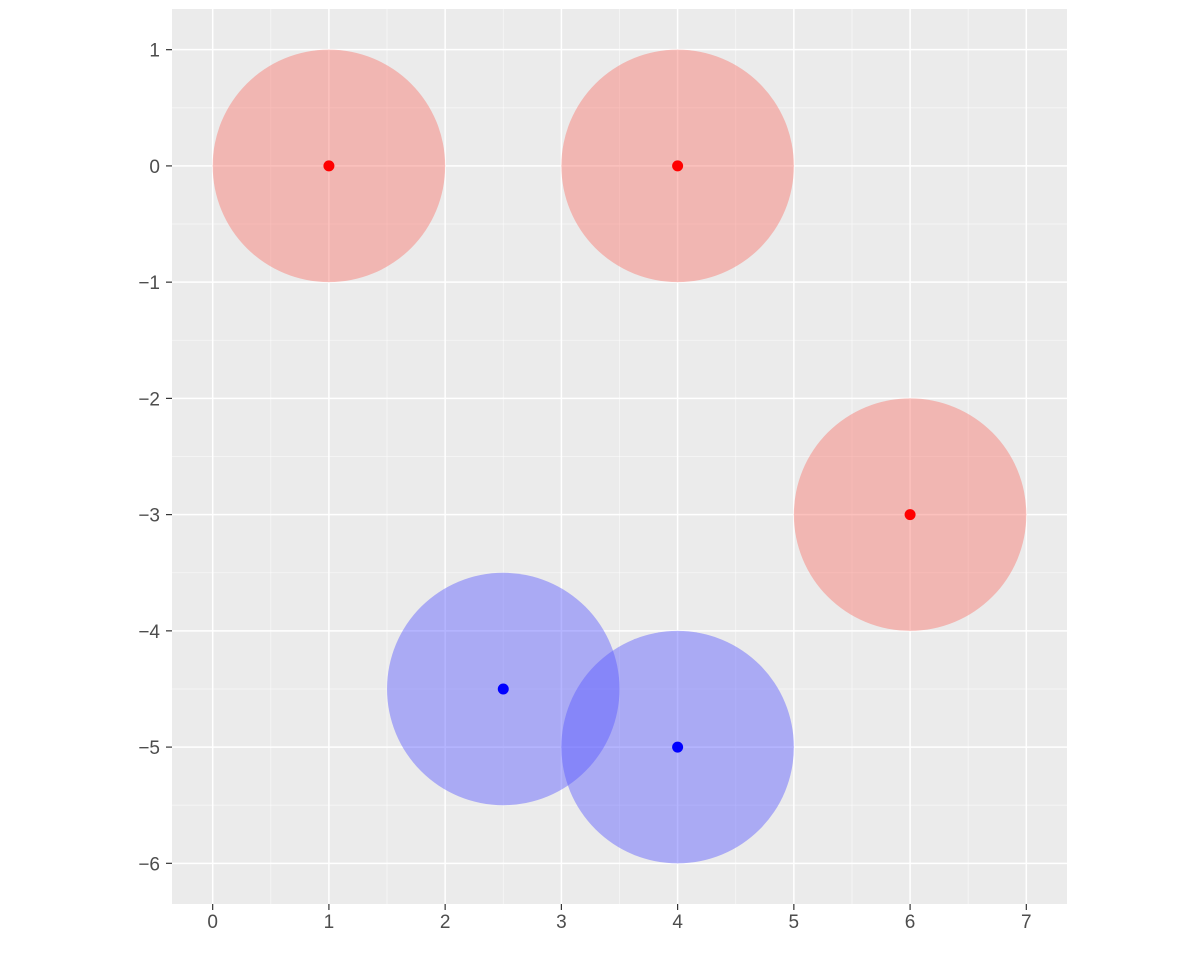 The height and width of the screenshot is (955, 1200). Describe the element at coordinates (910, 922) in the screenshot. I see `x-tick-label: 6` at that location.